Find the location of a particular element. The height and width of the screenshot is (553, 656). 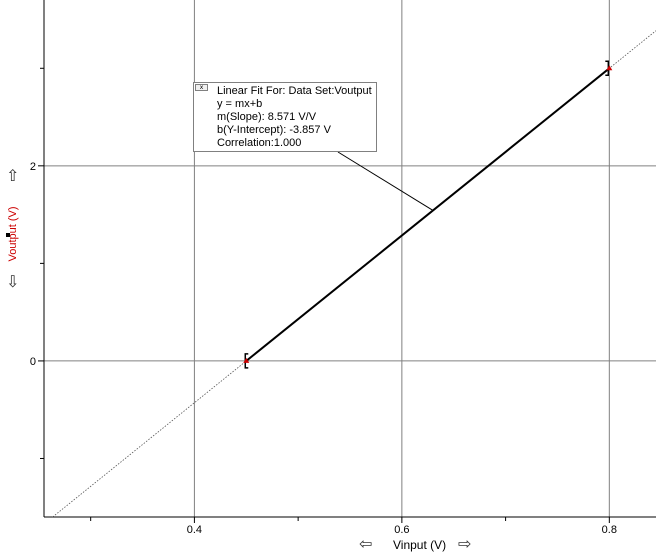

close-annotation-icon: x is located at coordinates (201, 87).